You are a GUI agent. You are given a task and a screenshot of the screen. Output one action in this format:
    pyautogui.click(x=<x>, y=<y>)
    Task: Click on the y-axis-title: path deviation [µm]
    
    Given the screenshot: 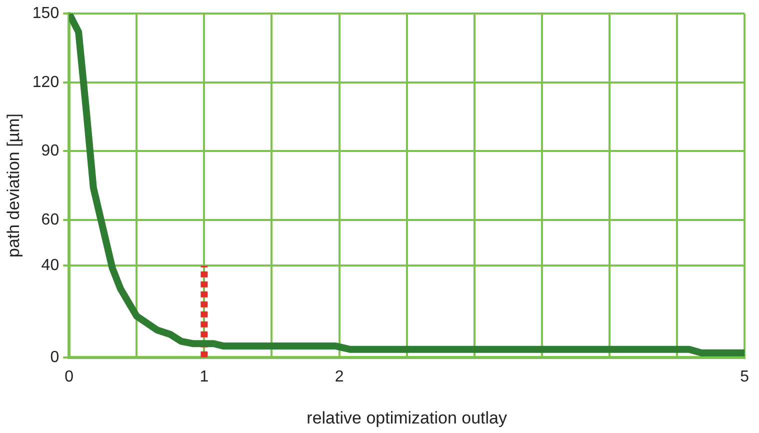 What is the action you would take?
    pyautogui.click(x=13, y=186)
    